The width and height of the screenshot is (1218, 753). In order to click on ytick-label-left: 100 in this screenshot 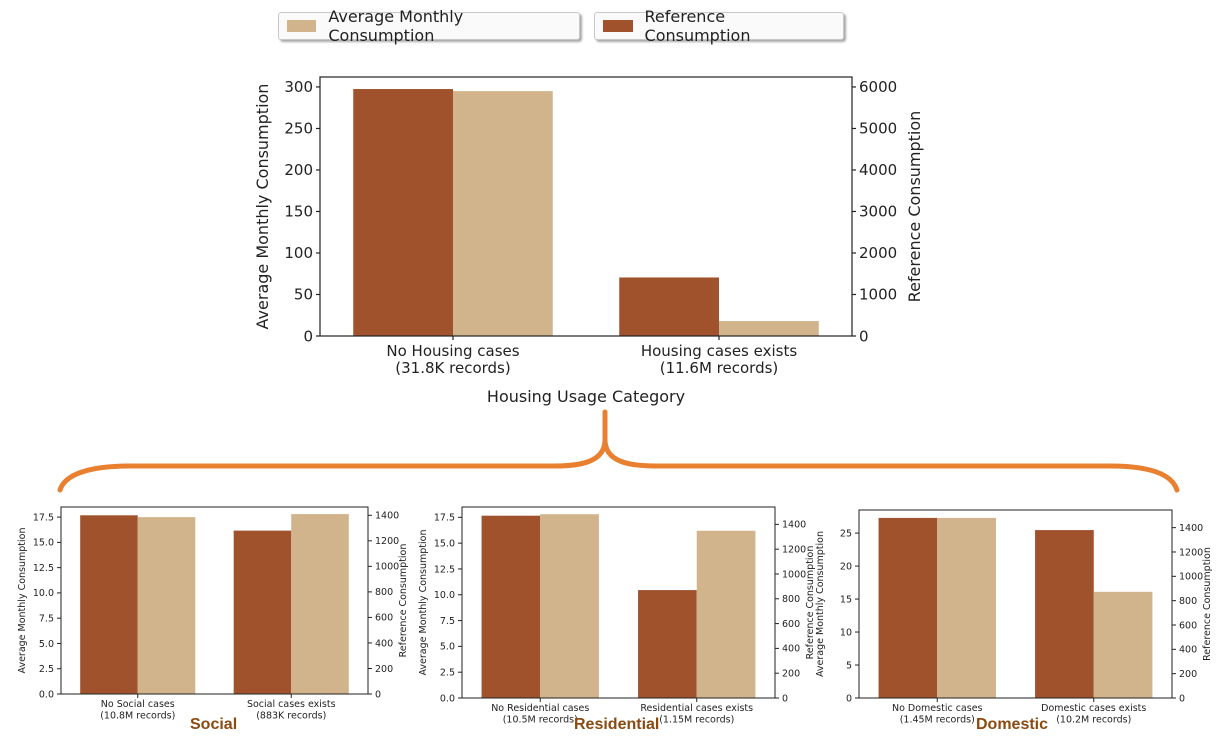, I will do `click(298, 253)`.